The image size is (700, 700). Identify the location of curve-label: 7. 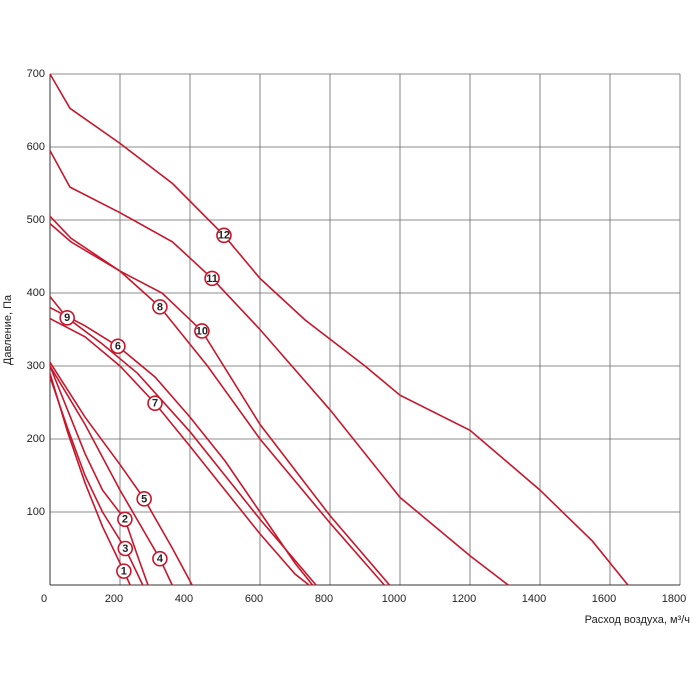
(155, 404).